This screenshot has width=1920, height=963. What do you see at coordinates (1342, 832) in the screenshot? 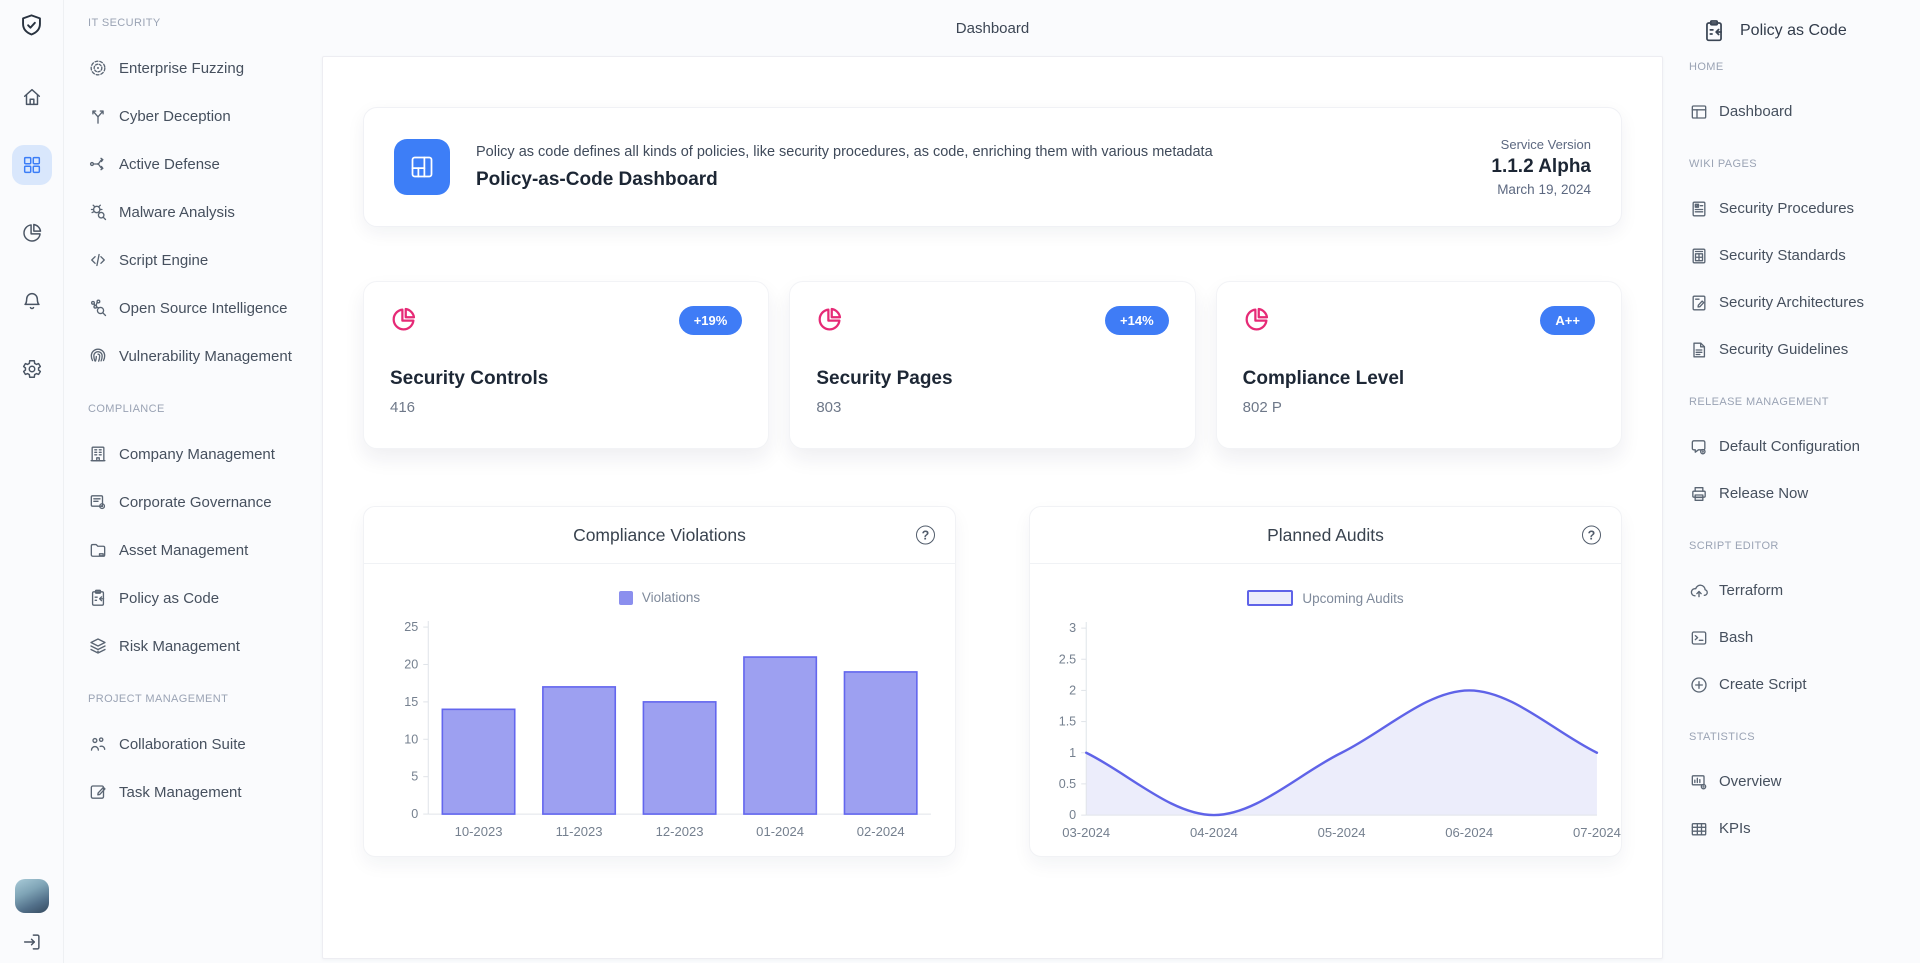
I see `svg-text: 05-2024` at bounding box center [1342, 832].